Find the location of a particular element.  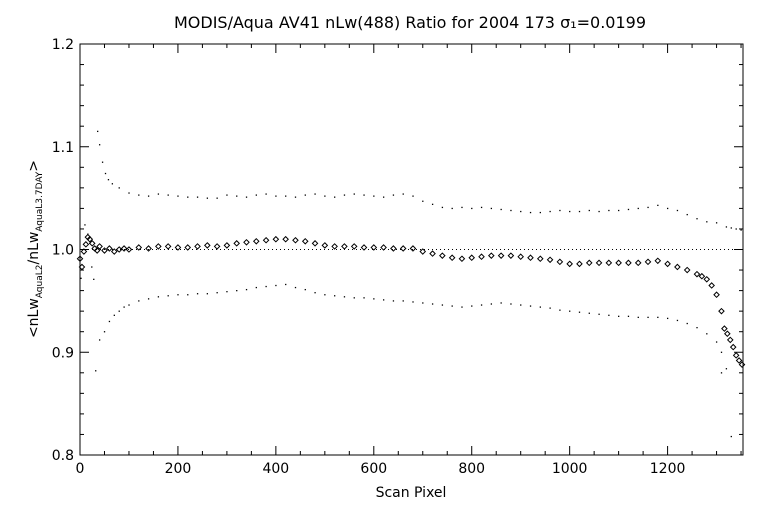

x-tick-label: 200 is located at coordinates (178, 469).